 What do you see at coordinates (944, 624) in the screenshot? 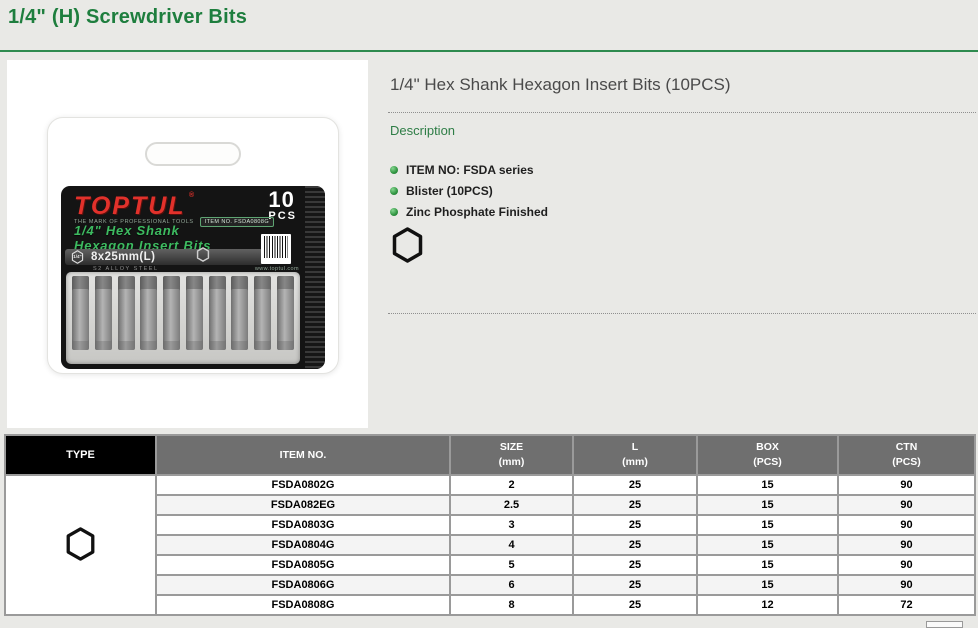
I see `scrollbar-thumb` at bounding box center [944, 624].